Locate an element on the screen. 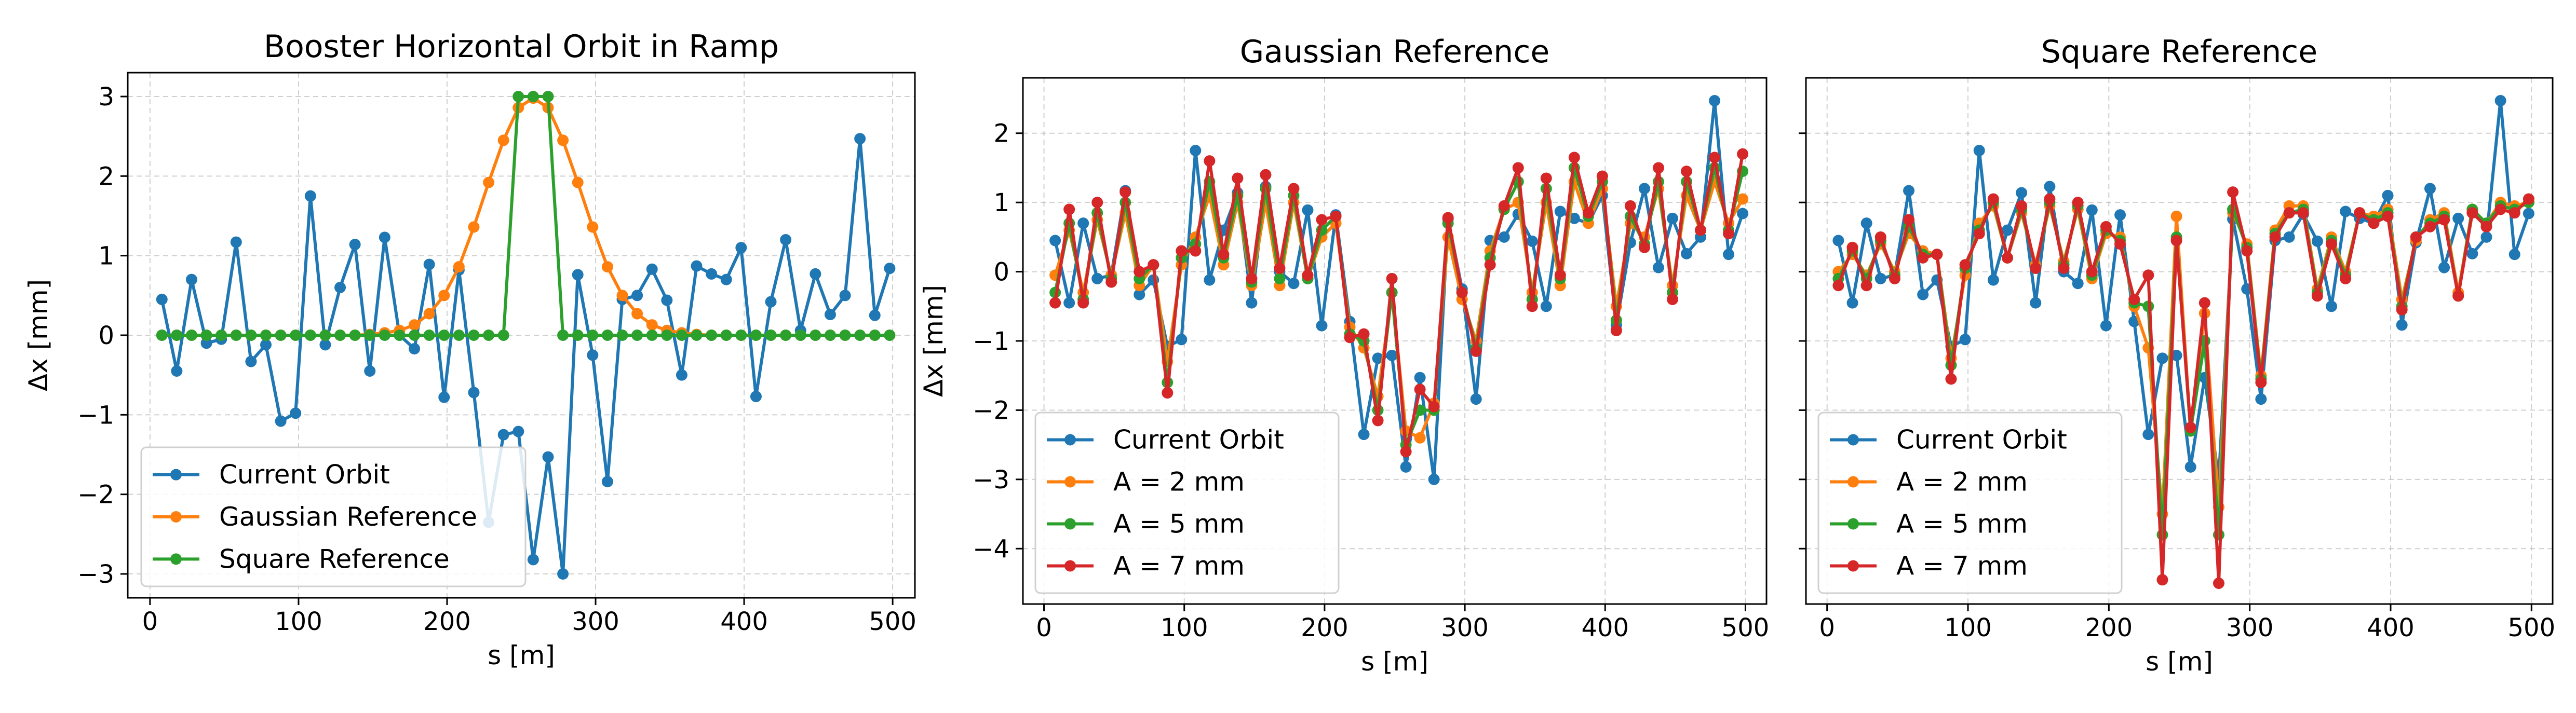 Image resolution: width=2576 pixels, height=713 pixels. legend-item: A = 2 mm is located at coordinates (1146, 482).